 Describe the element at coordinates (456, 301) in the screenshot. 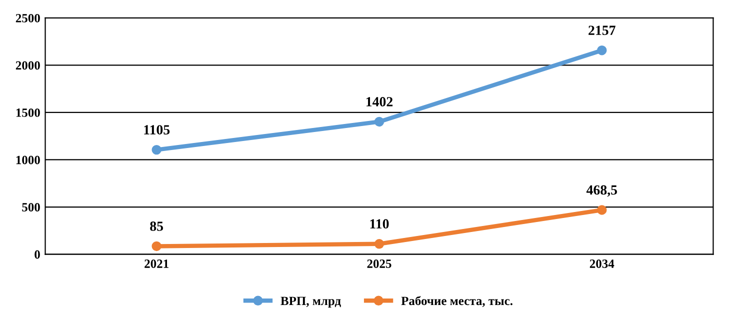

I see `legend-label: Рабочие места, тыс.` at that location.